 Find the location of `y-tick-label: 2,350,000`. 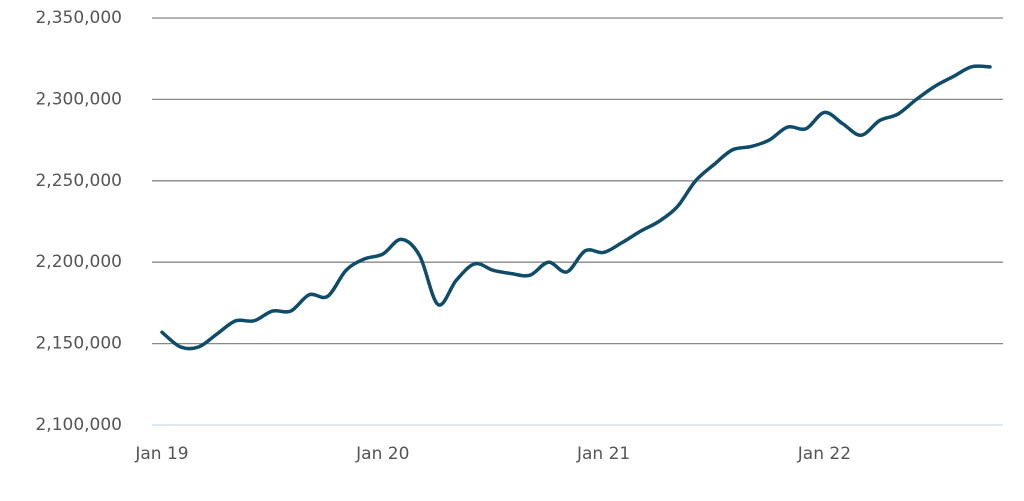

y-tick-label: 2,350,000 is located at coordinates (78, 18).